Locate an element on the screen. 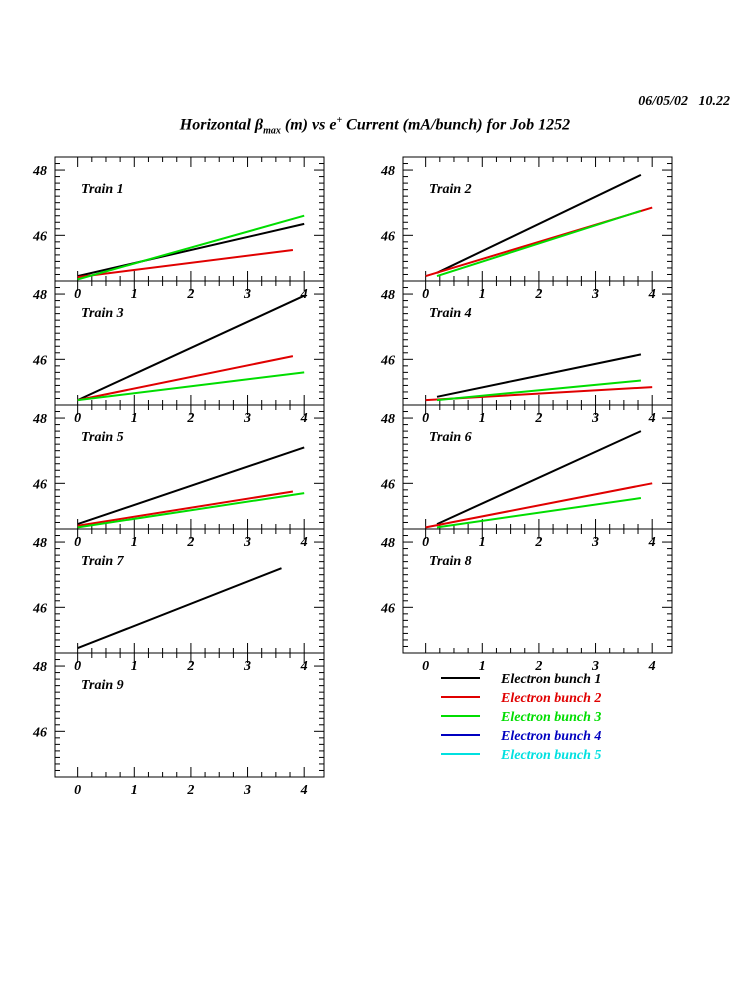  legend-label: Electron bunch 5 is located at coordinates (550, 755).